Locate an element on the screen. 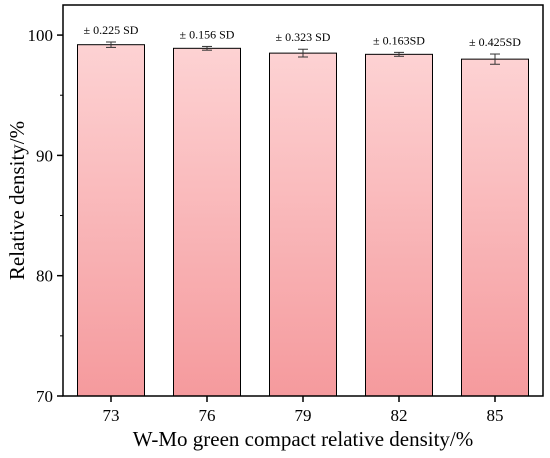  x-axis-title: W-Mo green compact relative density/% is located at coordinates (303, 439).